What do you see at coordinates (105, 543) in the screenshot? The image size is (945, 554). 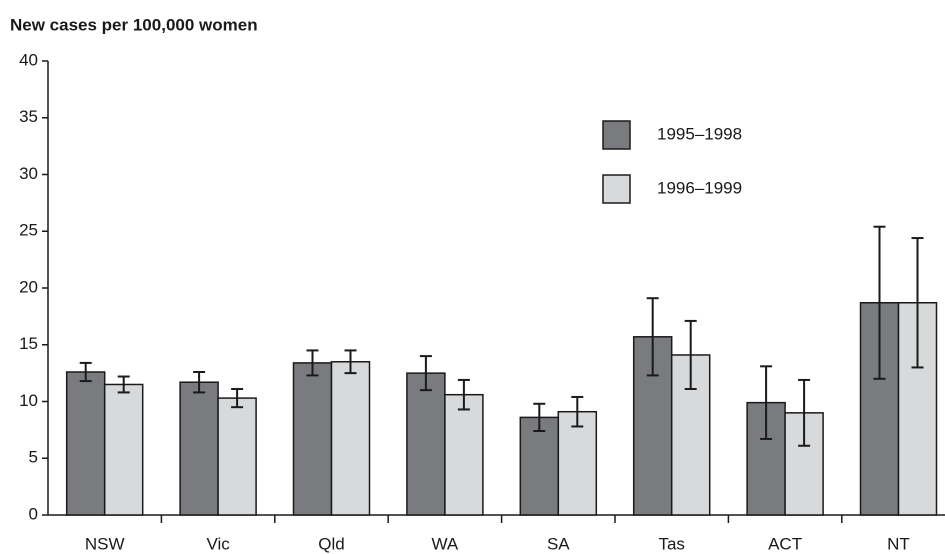 I see `x-tick-label: NSW` at bounding box center [105, 543].